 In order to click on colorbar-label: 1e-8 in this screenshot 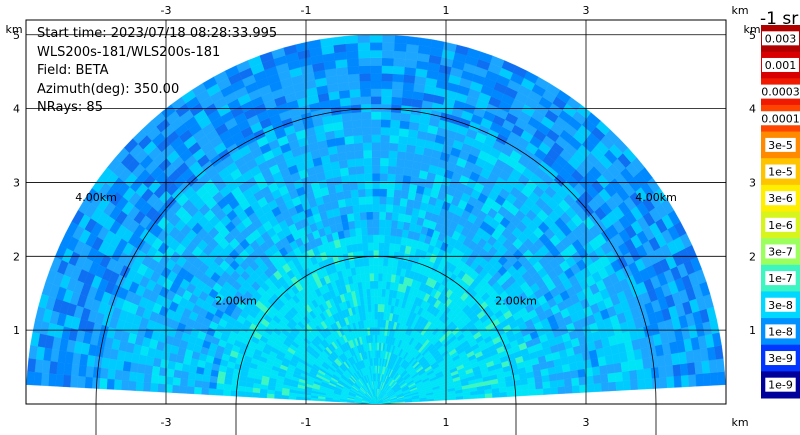, I will do `click(780, 331)`.